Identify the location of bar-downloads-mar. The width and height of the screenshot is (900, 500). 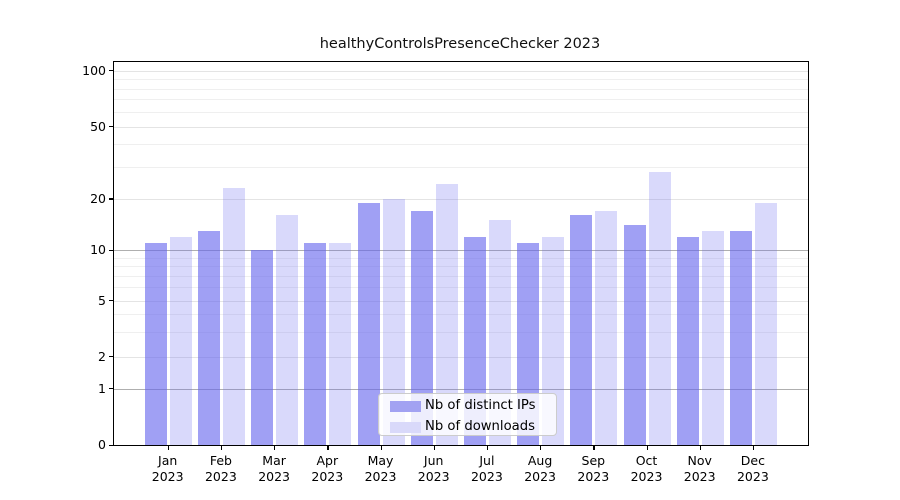
(287, 330).